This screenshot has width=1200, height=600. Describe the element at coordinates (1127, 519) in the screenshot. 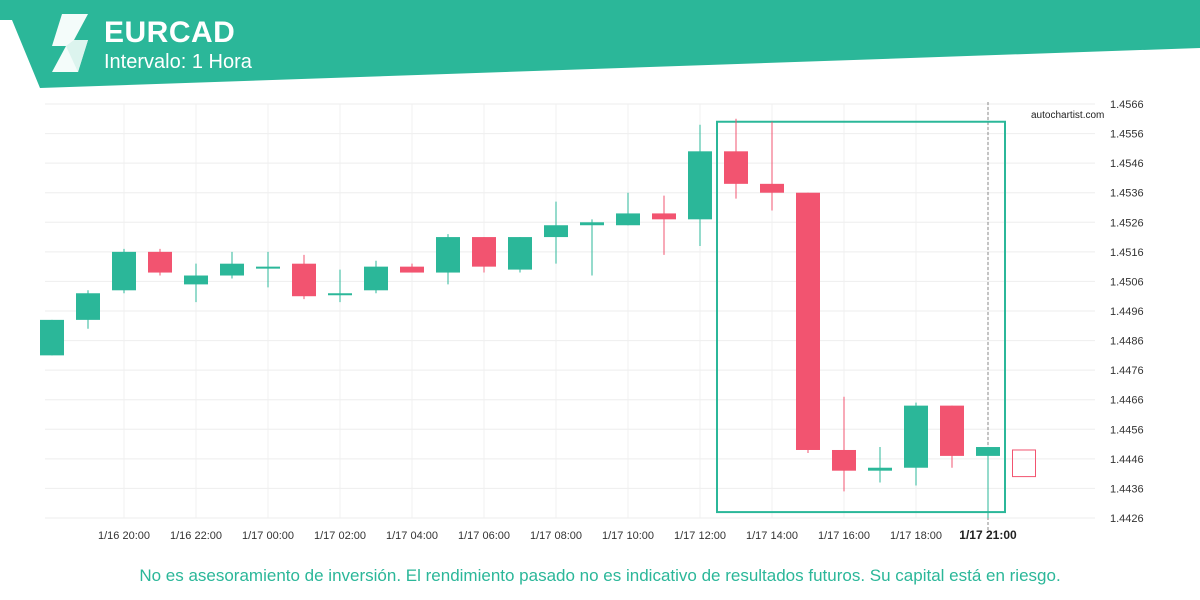

I see `y-tick-label: 1.4426` at that location.